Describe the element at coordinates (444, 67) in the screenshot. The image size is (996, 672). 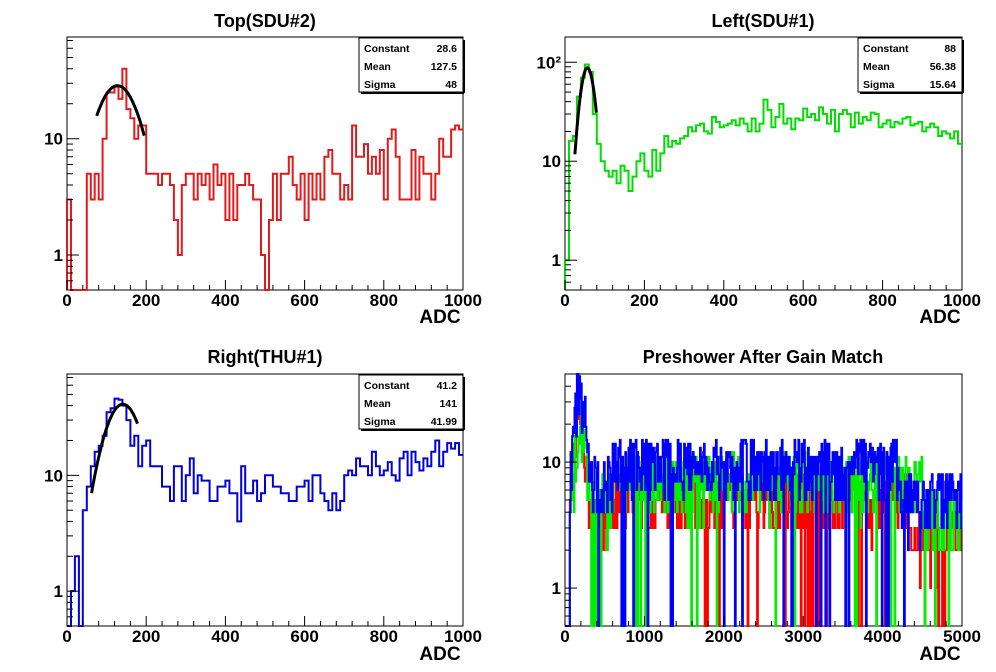
I see `stat-value: 127.5` at that location.